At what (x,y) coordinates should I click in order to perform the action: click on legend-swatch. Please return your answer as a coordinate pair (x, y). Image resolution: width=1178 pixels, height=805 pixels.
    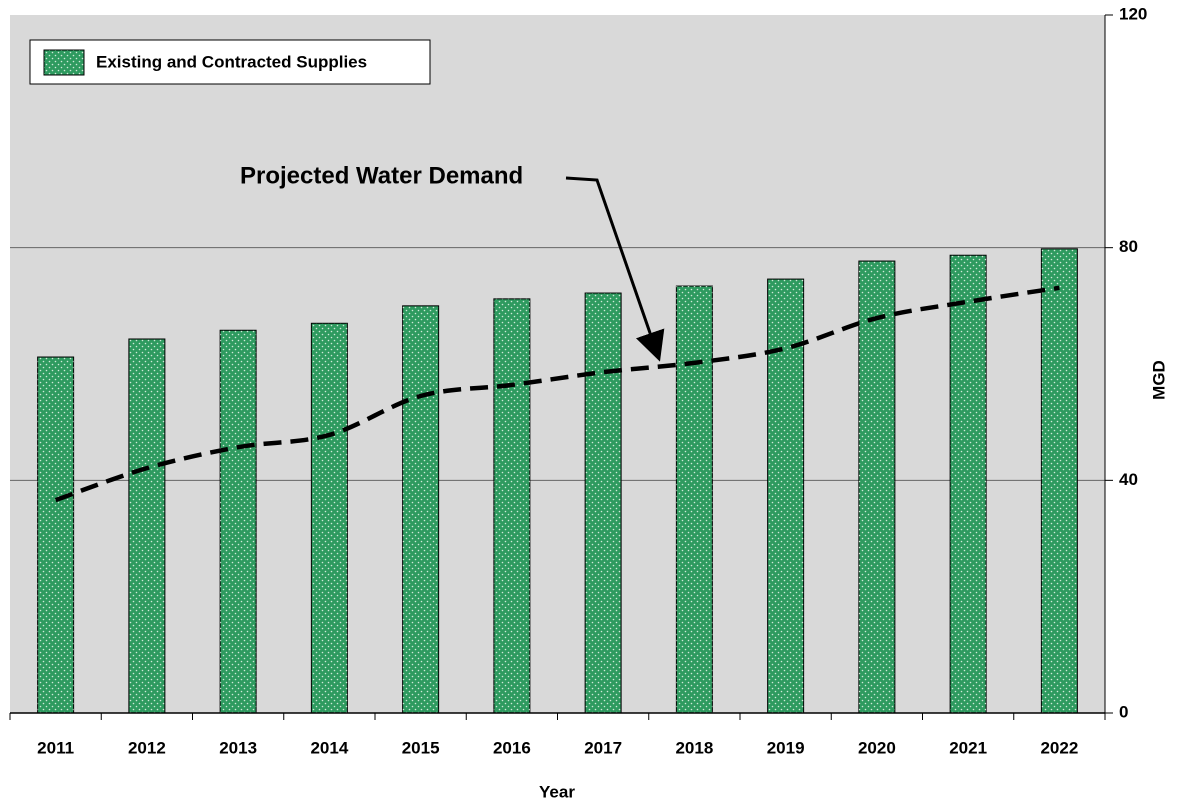
    Looking at the image, I should click on (64, 62).